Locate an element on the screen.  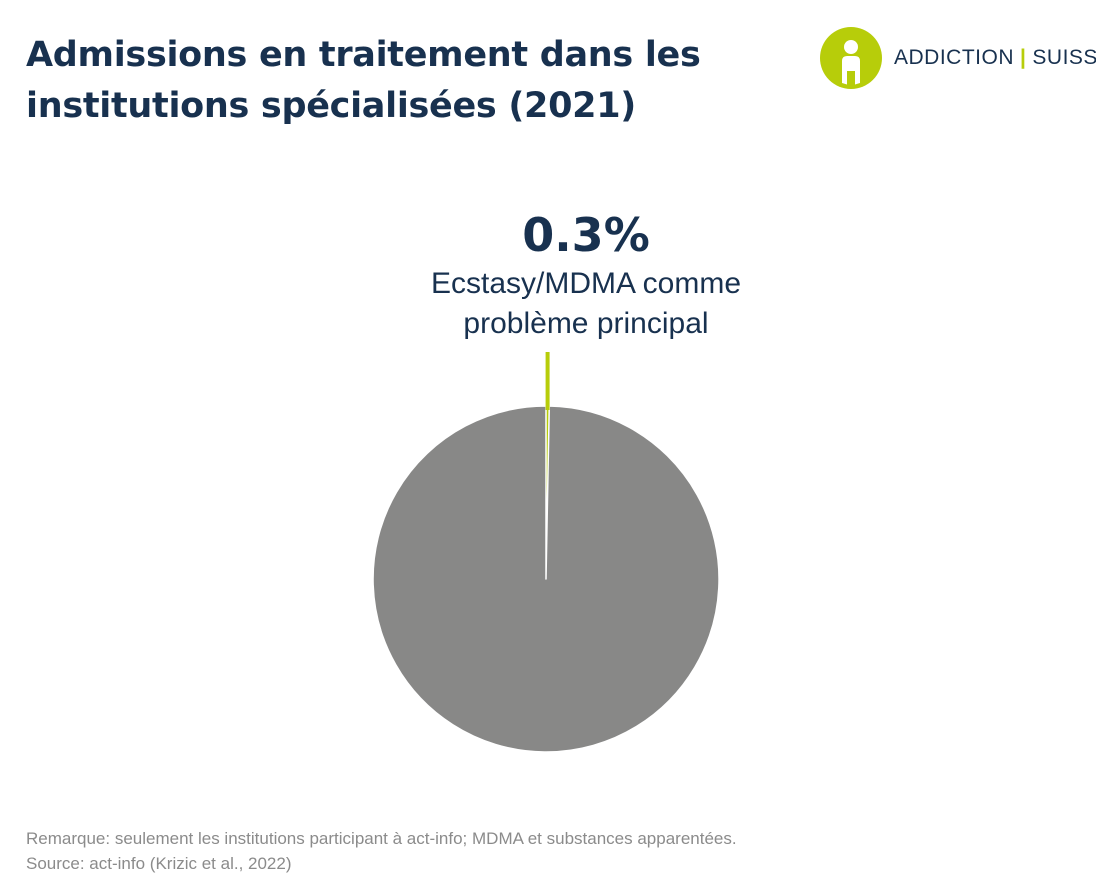
addiction-suisse-logo-icon is located at coordinates (851, 58).